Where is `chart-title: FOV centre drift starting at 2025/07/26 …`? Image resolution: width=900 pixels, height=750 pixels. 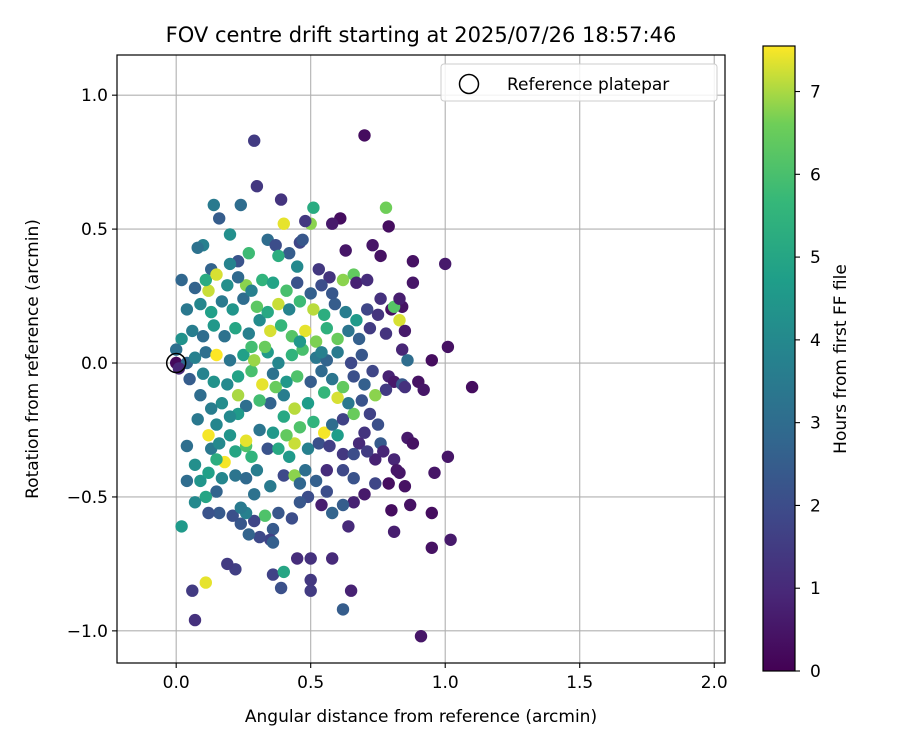
chart-title: FOV centre drift starting at 2025/07/26 … is located at coordinates (421, 35).